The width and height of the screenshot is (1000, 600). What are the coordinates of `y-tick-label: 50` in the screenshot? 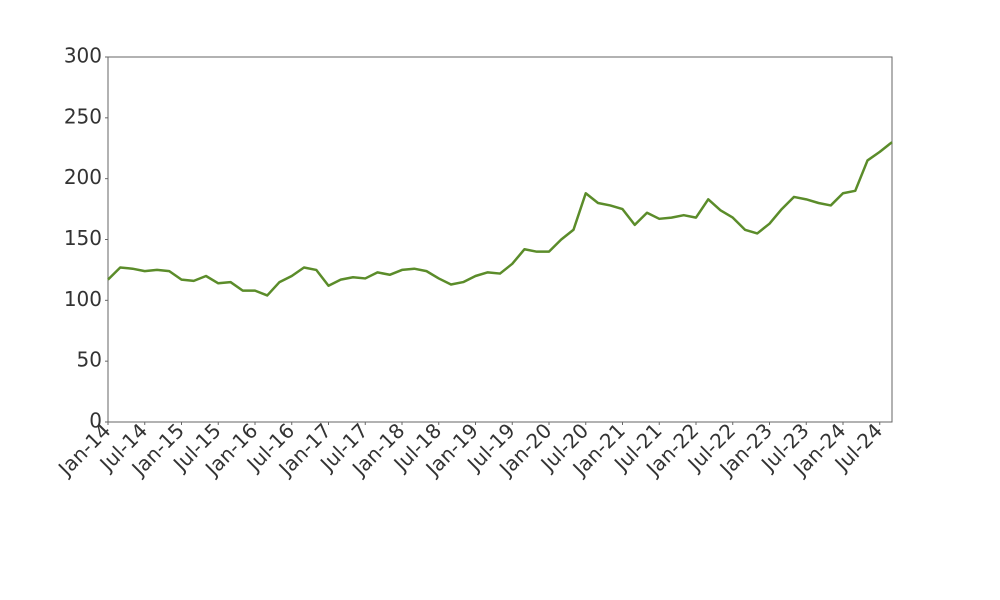 It's located at (89, 360).